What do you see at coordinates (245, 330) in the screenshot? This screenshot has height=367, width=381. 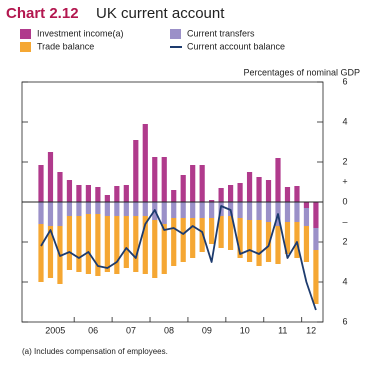 I see `x-tick-label: 10` at bounding box center [245, 330].